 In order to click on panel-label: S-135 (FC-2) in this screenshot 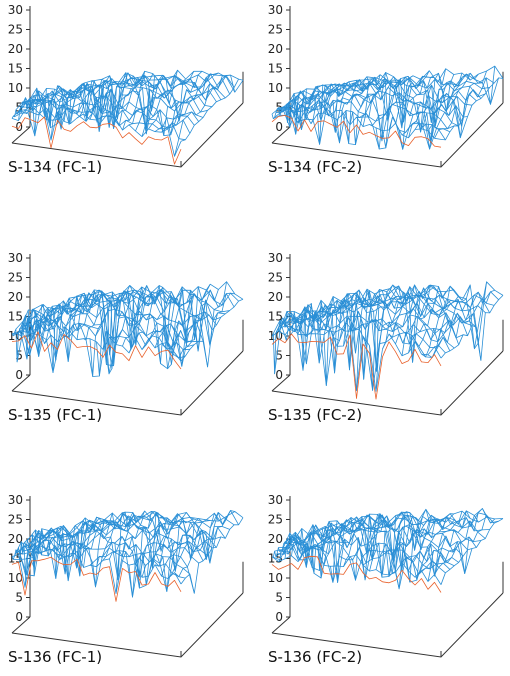, I will do `click(315, 415)`.